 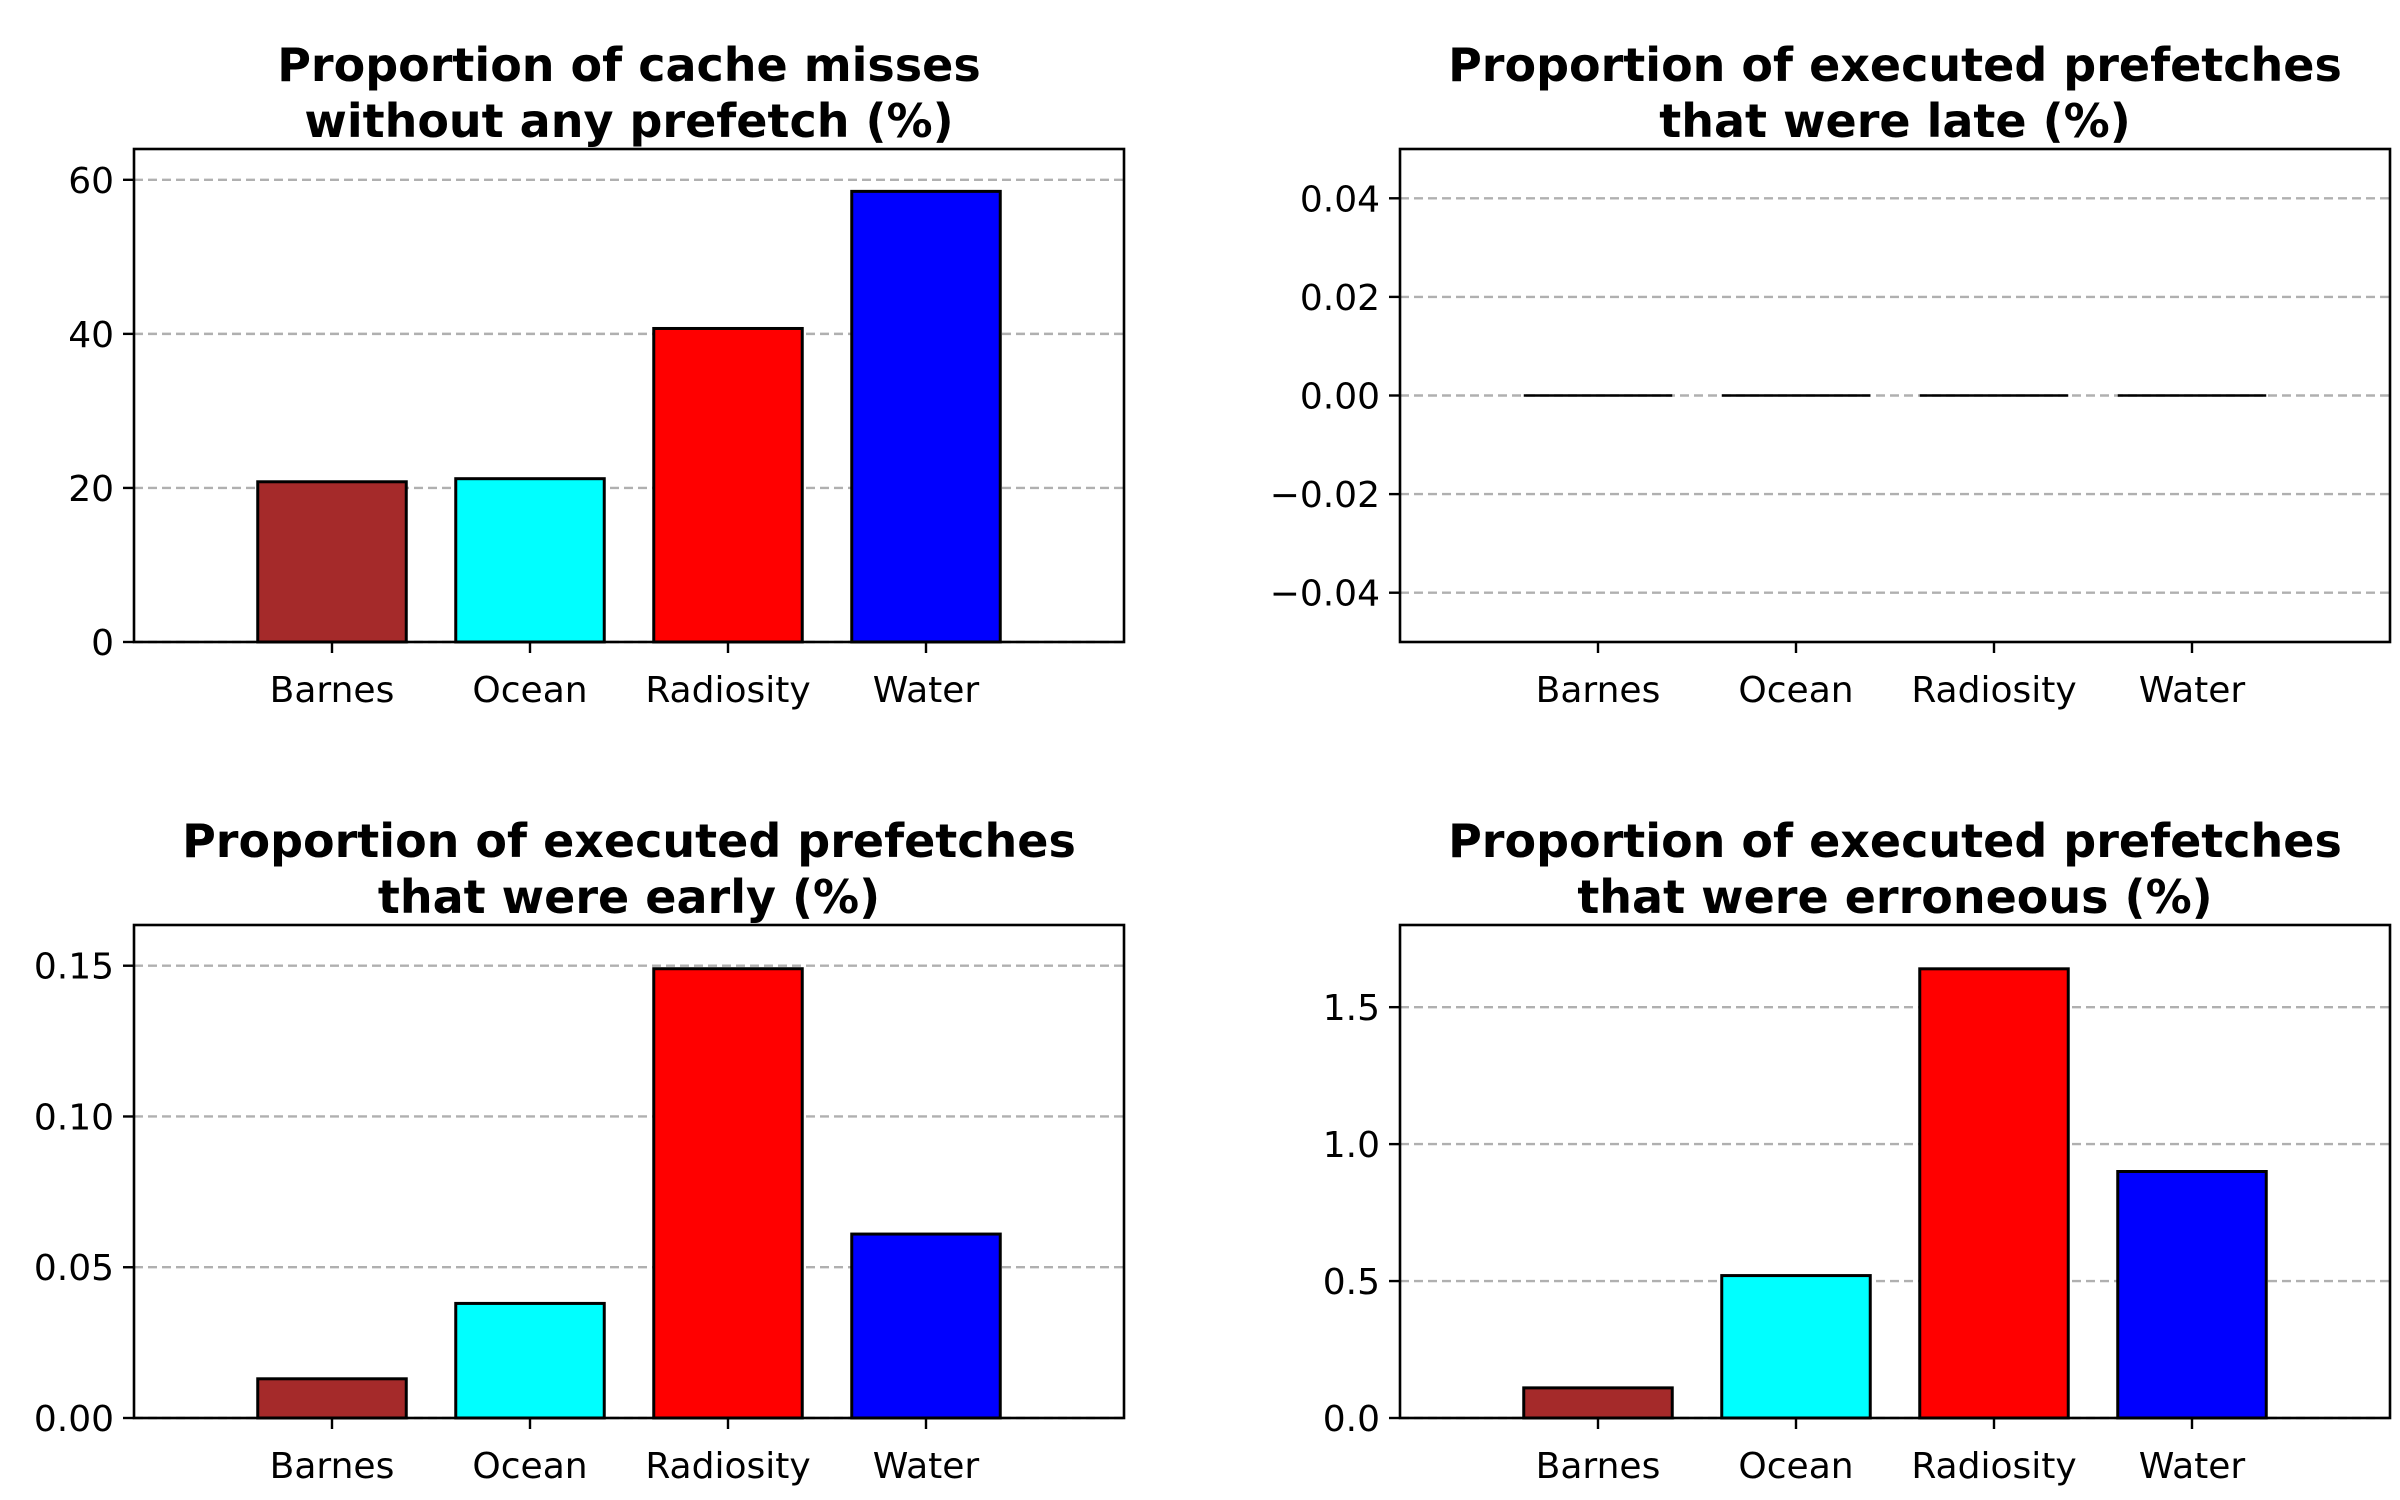 What do you see at coordinates (1351, 1282) in the screenshot?
I see `y-tick-label: 0.5` at bounding box center [1351, 1282].